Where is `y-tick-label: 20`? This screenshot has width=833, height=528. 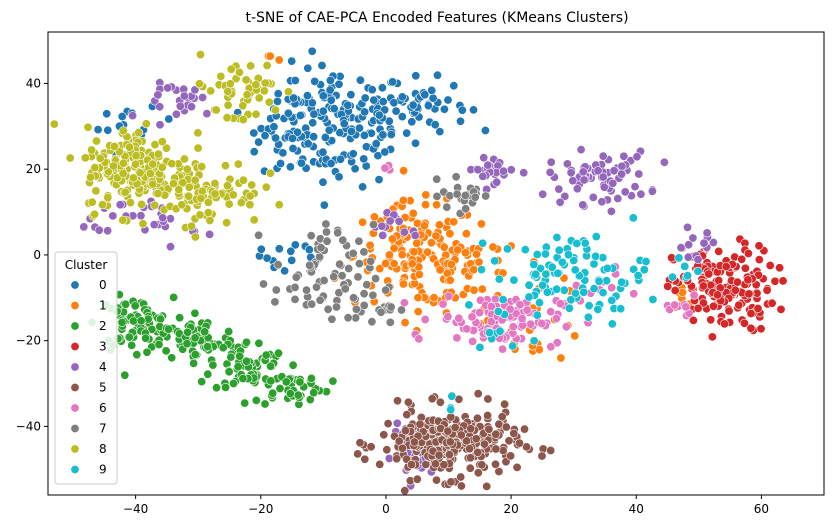
y-tick-label: 20 is located at coordinates (33, 169).